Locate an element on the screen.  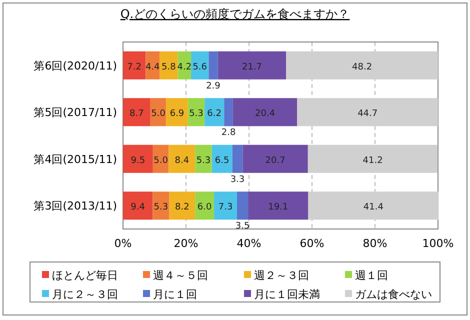
y-tick-label: 第5回(2017/11) is located at coordinates (75, 113).